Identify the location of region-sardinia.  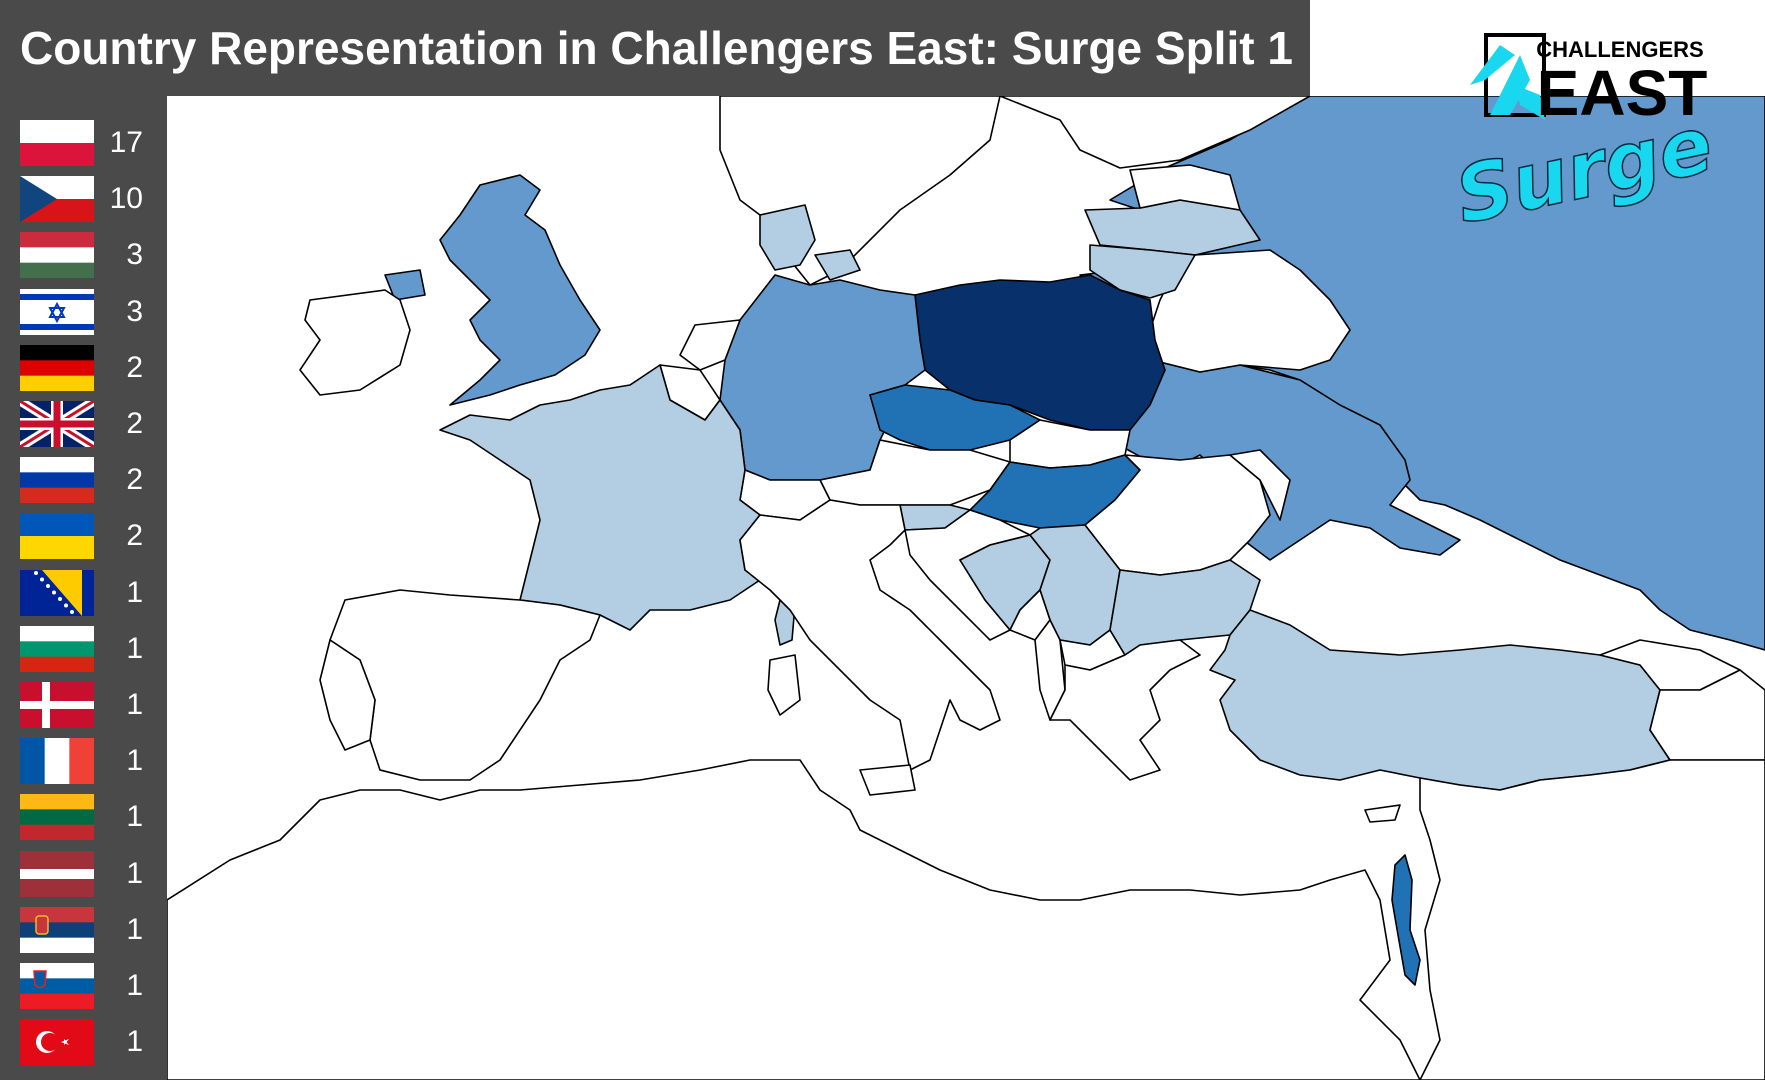
(784, 685).